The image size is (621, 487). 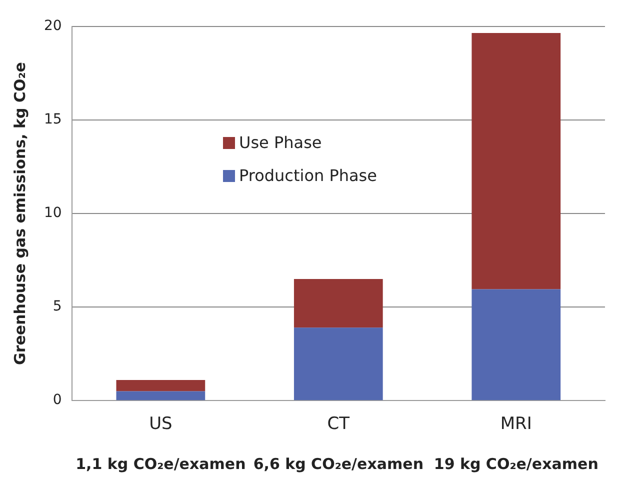 I want to click on legend-label: Production Phase, so click(x=308, y=175).